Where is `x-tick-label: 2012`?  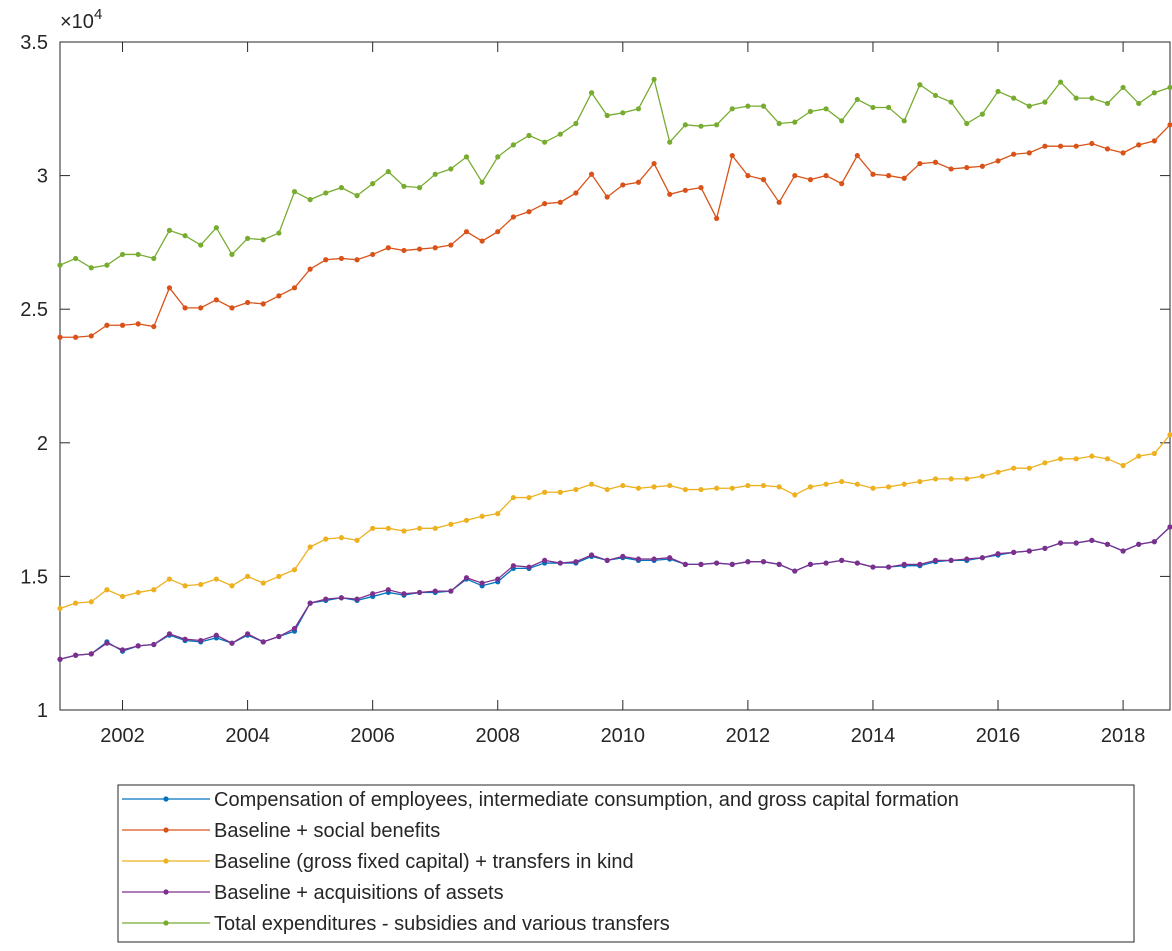 x-tick-label: 2012 is located at coordinates (748, 736).